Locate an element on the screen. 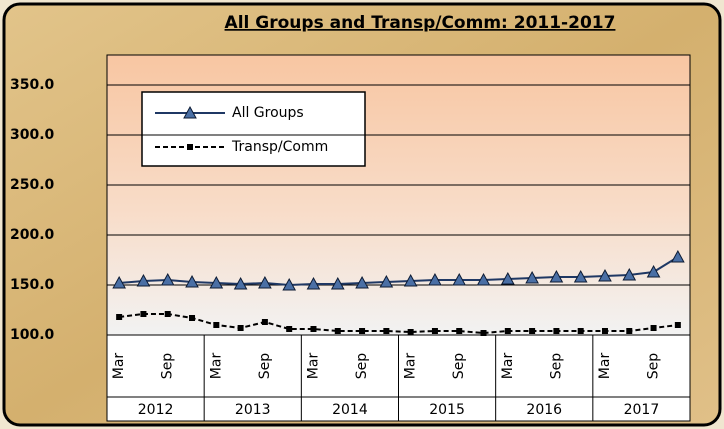 The height and width of the screenshot is (429, 724). chart-title: All Groups and Transp/Comm: 2011-2017 is located at coordinates (420, 23).